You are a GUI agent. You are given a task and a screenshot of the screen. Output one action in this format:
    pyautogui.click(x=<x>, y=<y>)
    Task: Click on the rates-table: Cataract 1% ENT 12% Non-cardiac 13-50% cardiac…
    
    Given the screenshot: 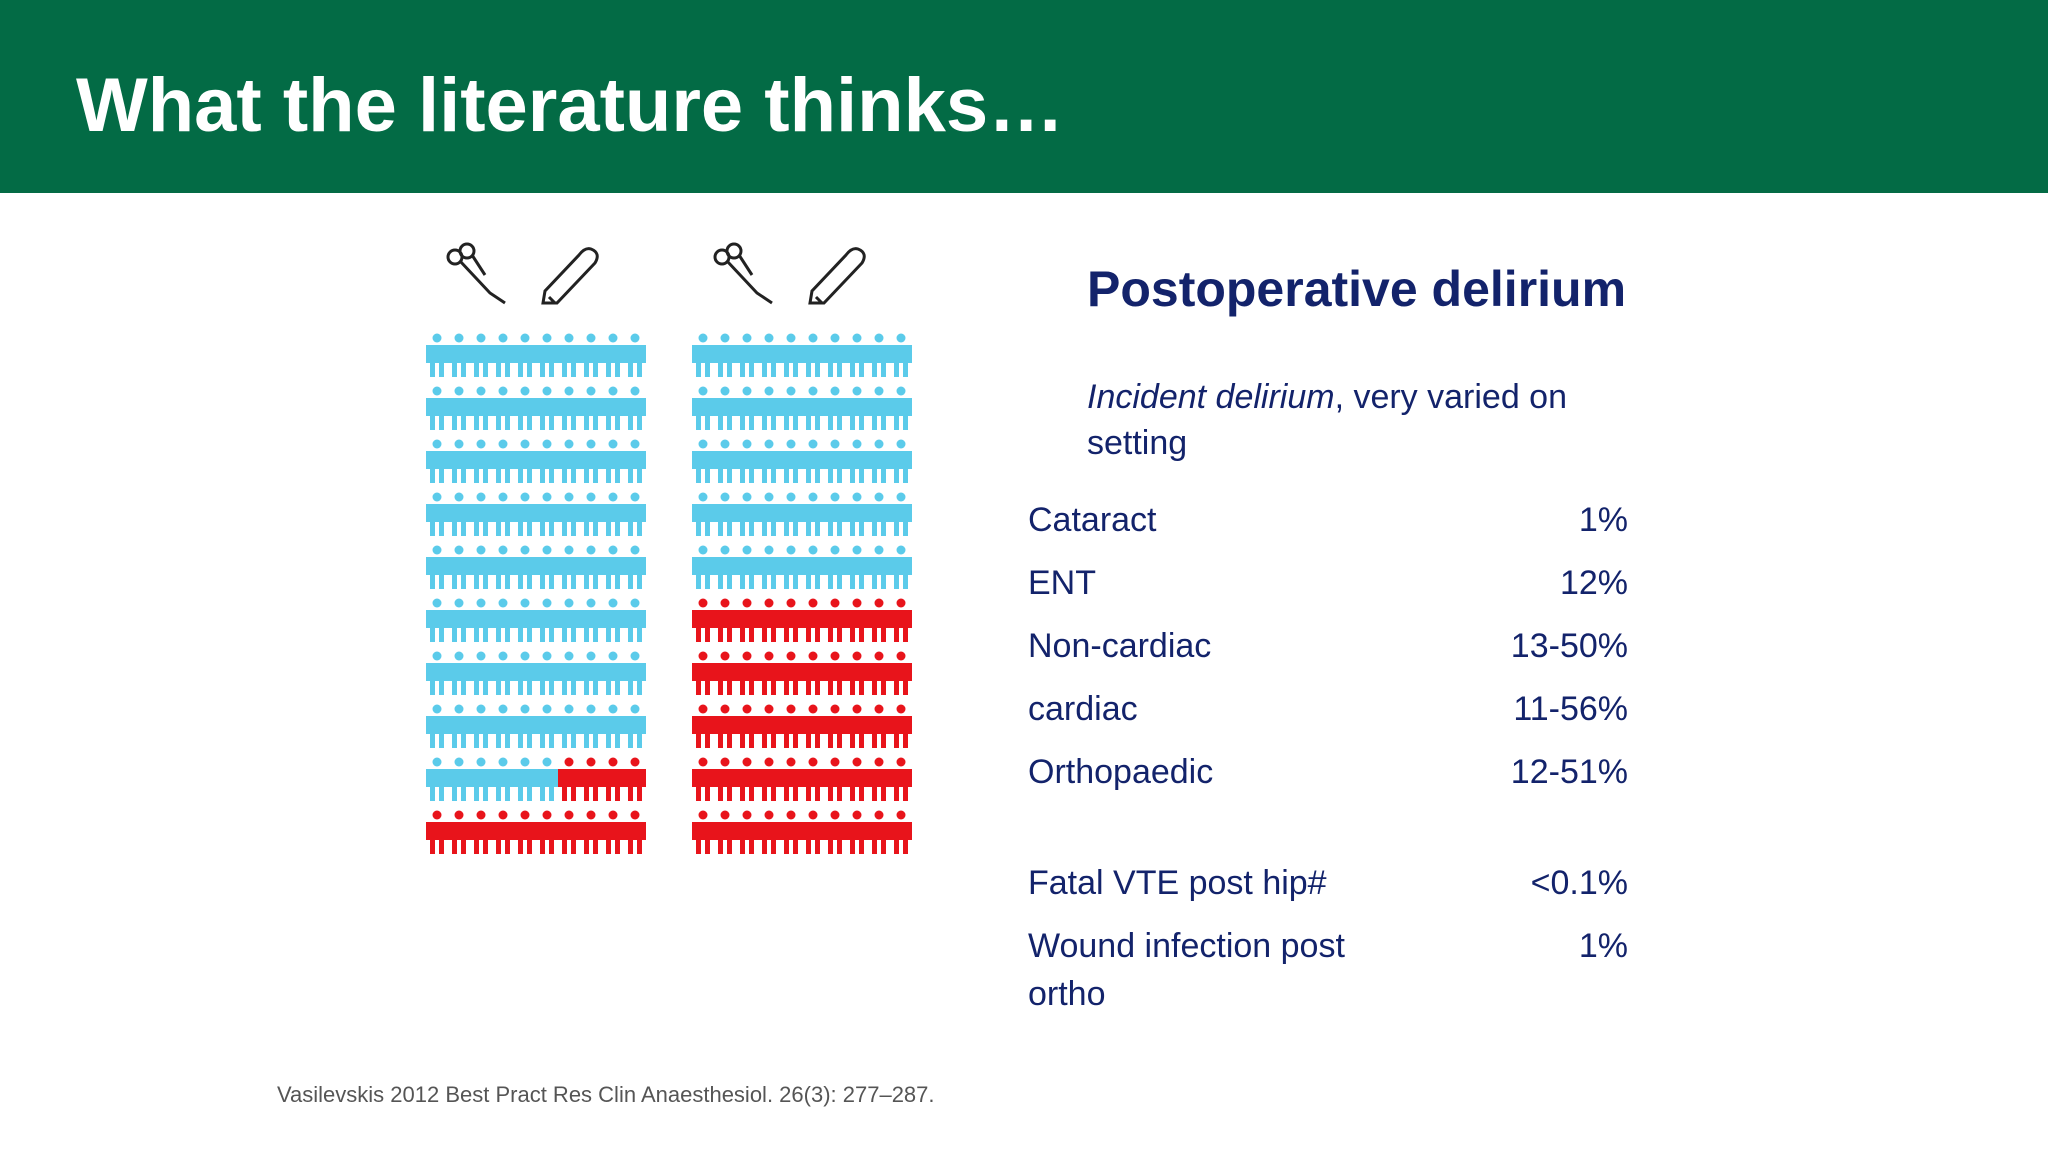 What is the action you would take?
    pyautogui.click(x=1328, y=788)
    